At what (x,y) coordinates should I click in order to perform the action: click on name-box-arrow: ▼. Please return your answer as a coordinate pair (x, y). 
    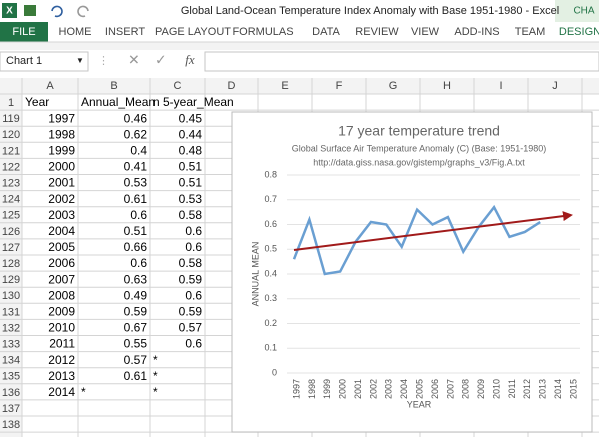
    Looking at the image, I should click on (80, 60).